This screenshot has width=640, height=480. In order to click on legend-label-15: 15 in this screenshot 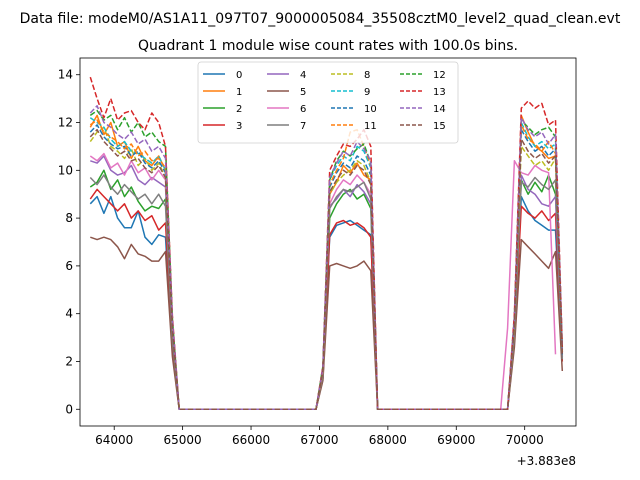, I will do `click(439, 126)`.